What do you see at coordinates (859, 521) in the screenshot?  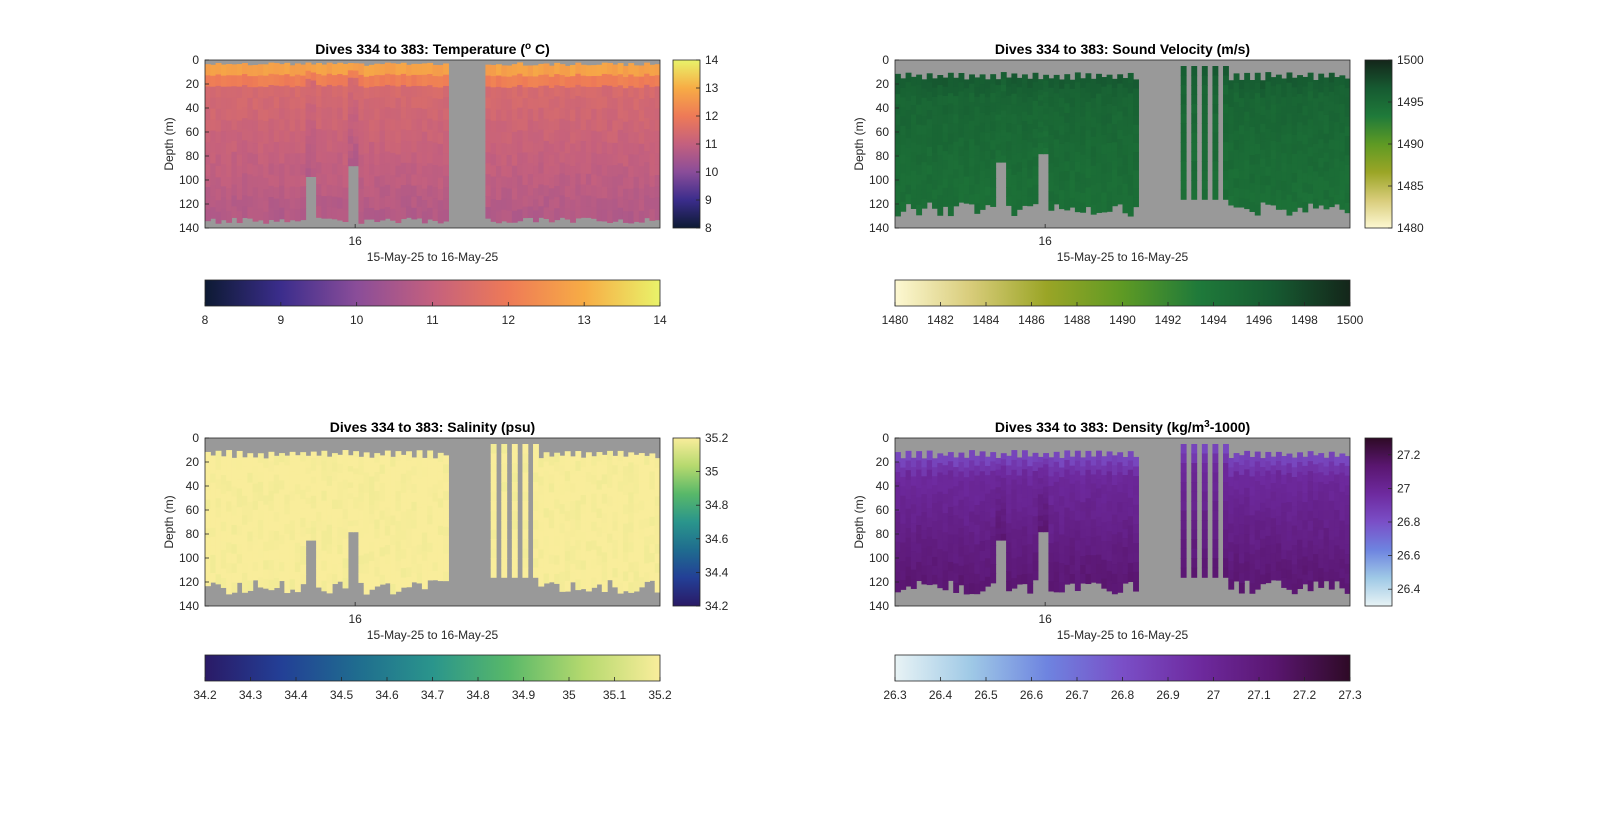 I see `y-axis-label: Depth (m)` at bounding box center [859, 521].